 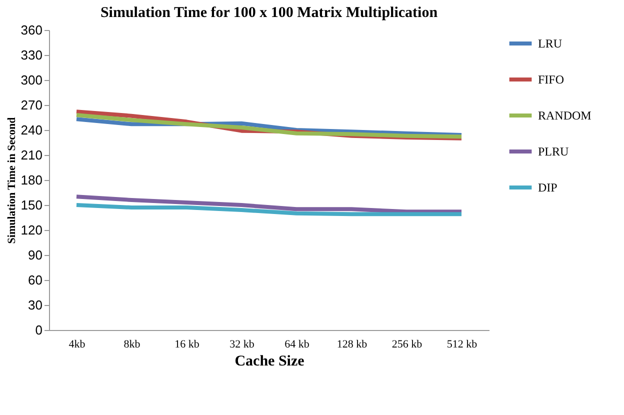 What do you see at coordinates (38, 330) in the screenshot?
I see `y-tick-label: 0` at bounding box center [38, 330].